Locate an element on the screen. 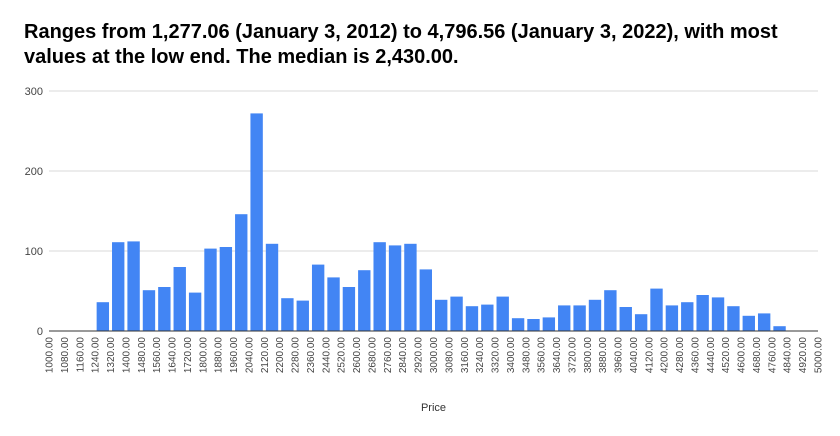 This screenshot has width=840, height=436. x-tick-label: 2280.00 is located at coordinates (296, 355).